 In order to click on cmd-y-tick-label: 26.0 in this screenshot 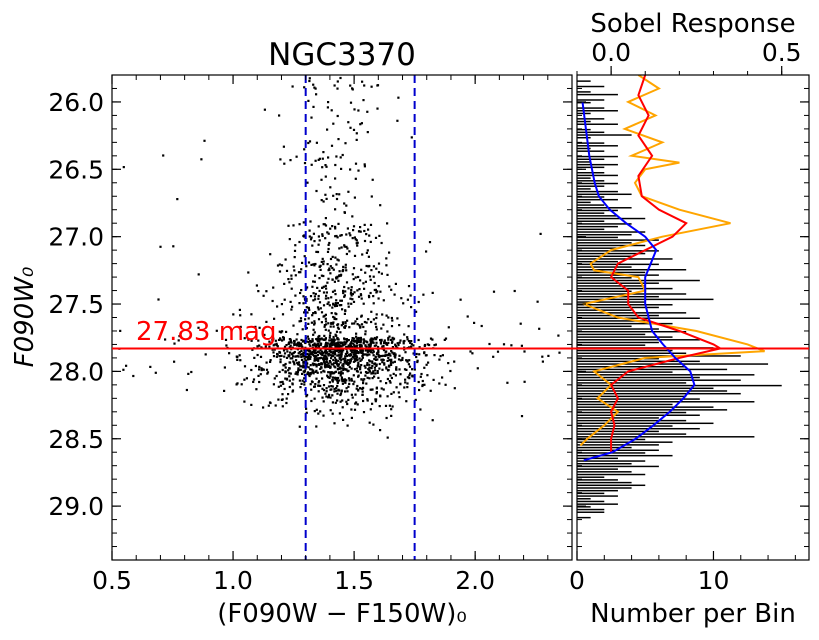, I will do `click(76, 102)`.